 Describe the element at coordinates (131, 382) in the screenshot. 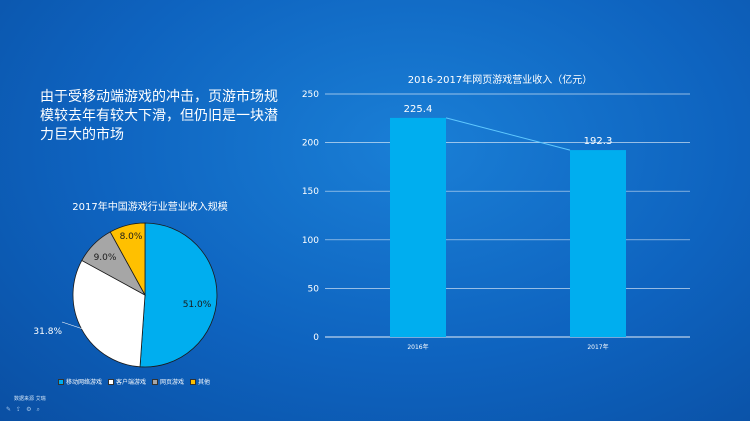

I see `legend-label-client: 客户端游戏` at that location.